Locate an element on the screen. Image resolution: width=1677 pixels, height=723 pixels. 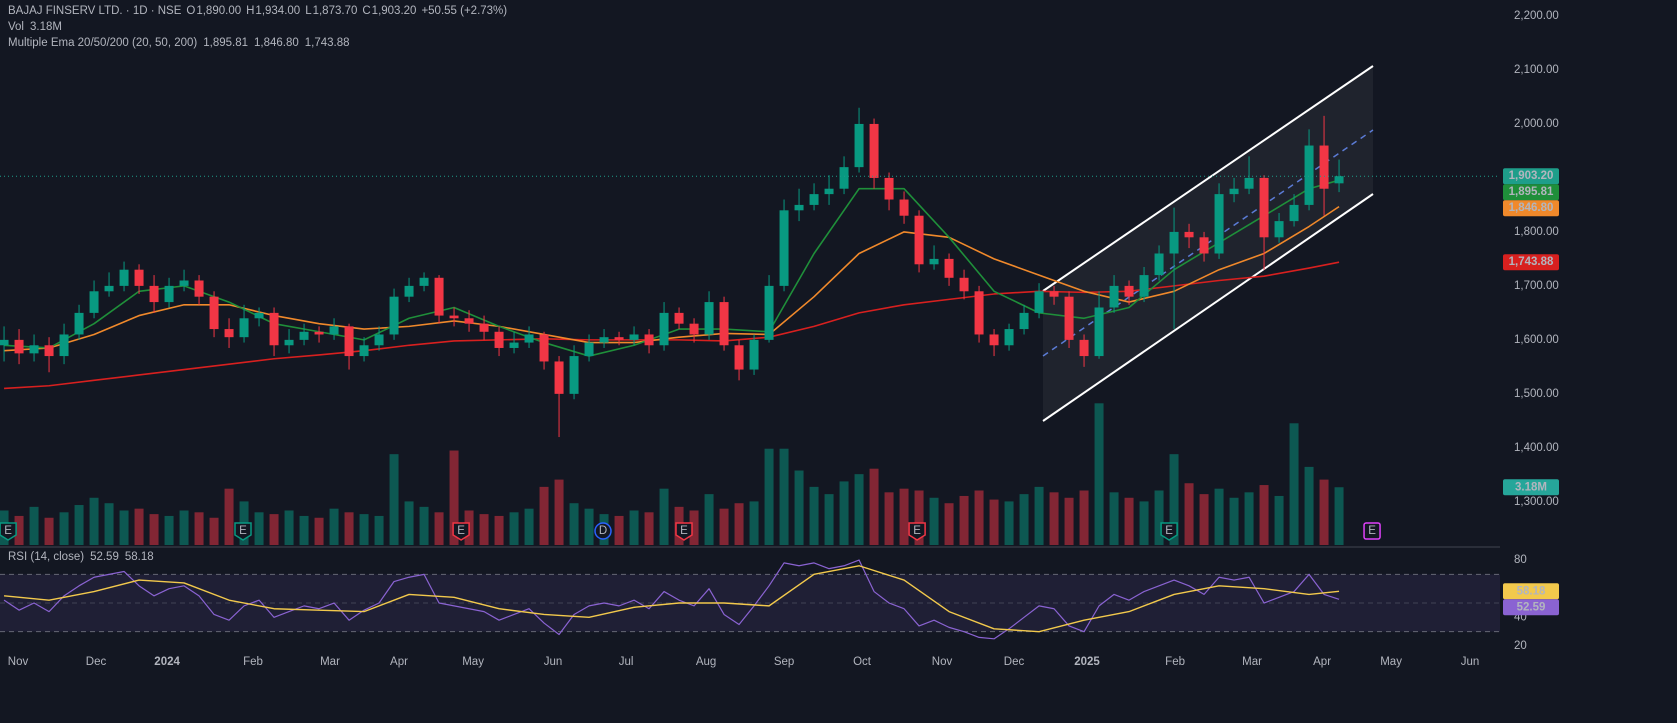
y-tick-label: 1,400.00 is located at coordinates (1536, 448).